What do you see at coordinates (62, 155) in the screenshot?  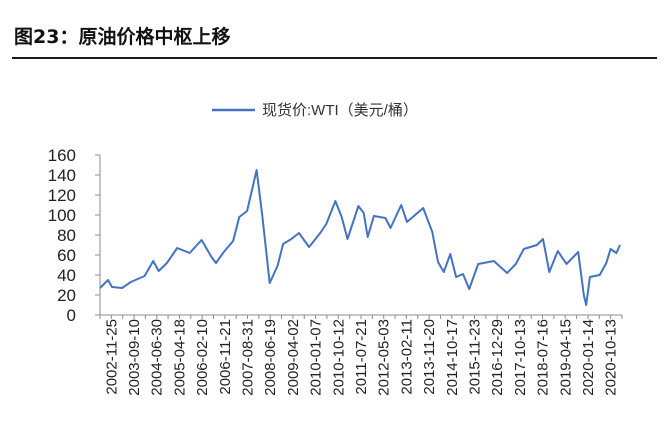 I see `y-tick-label: 160` at bounding box center [62, 155].